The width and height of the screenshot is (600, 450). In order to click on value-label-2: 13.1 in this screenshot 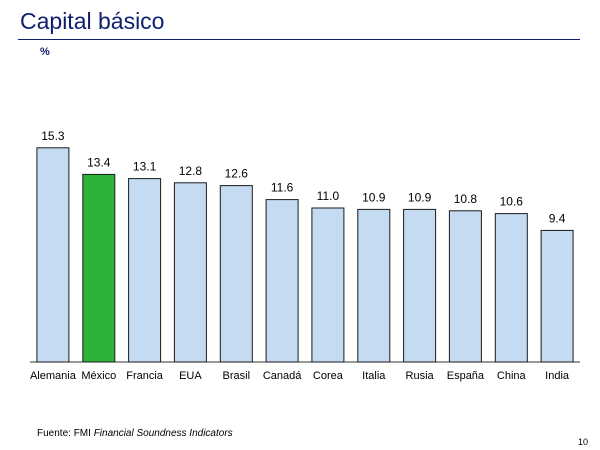, I will do `click(145, 167)`.